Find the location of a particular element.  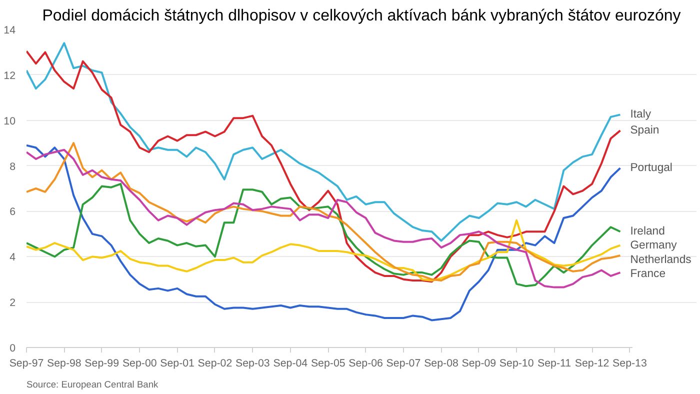

chart-title: Podiel domácich štátnych dlhopisov v celkových aktívach bánk vybraných štátov eurozóny is located at coordinates (361, 16).